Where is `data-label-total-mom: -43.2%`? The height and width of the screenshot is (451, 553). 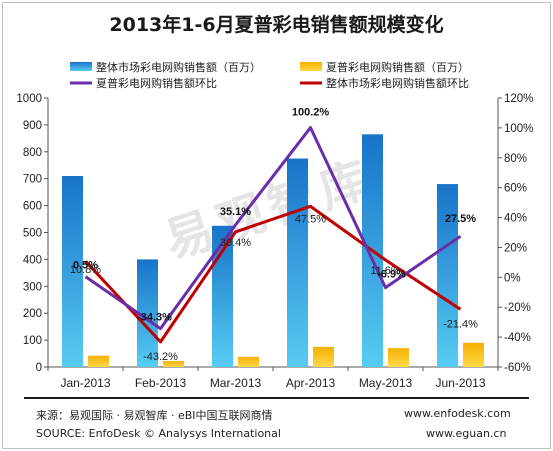
data-label-total-mom: -43.2% is located at coordinates (160, 357).